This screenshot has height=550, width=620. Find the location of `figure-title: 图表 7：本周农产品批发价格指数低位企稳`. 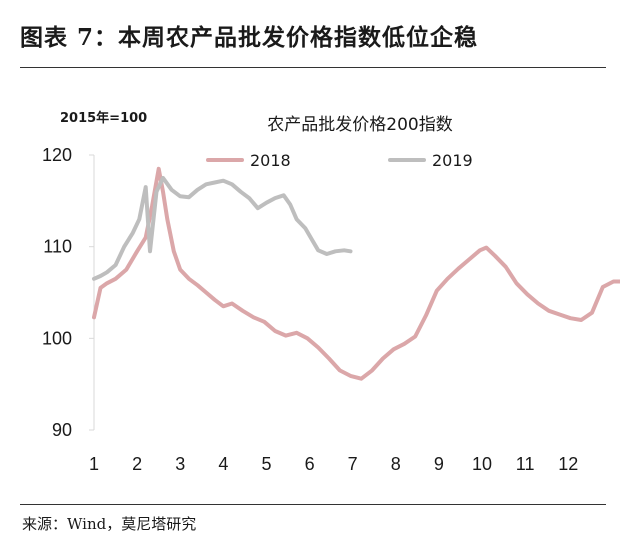

figure-title: 图表 7：本周农产品批发价格指数低位企稳 is located at coordinates (249, 37).